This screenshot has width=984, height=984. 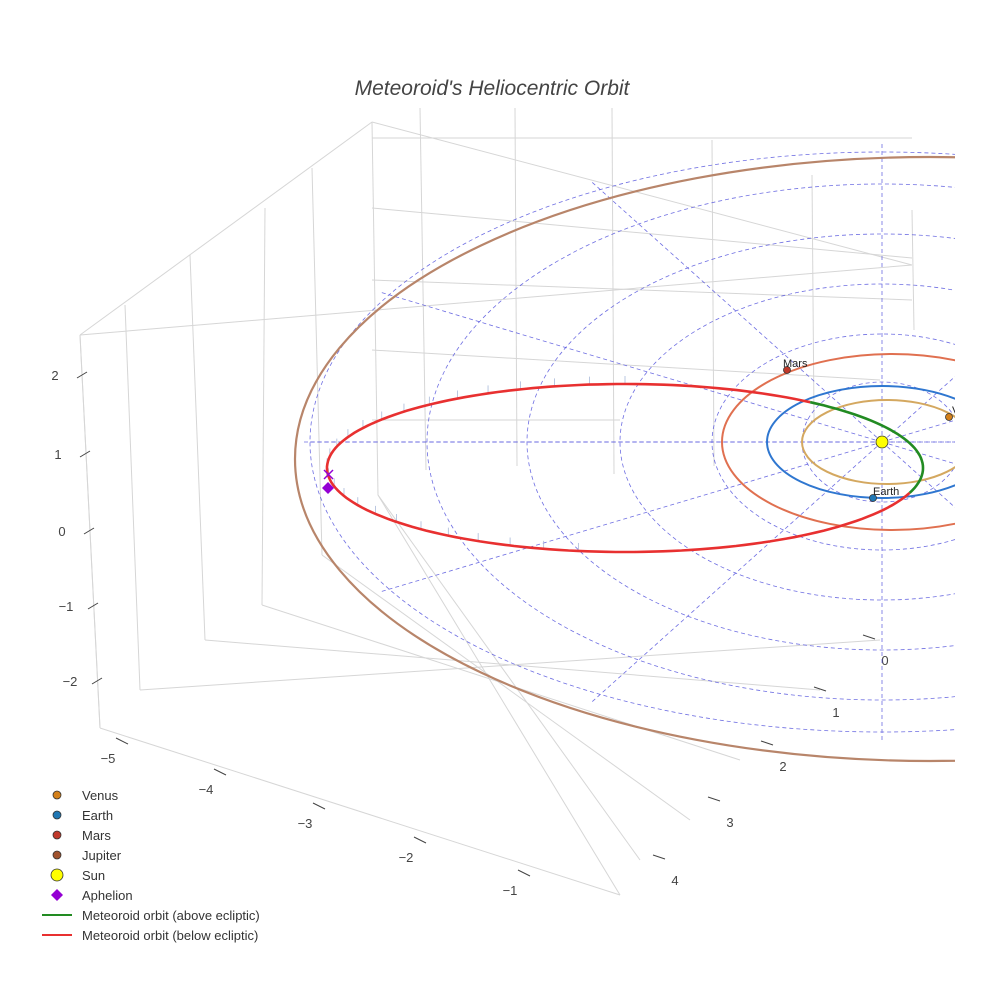 What do you see at coordinates (882, 442) in the screenshot?
I see `sun-marker` at bounding box center [882, 442].